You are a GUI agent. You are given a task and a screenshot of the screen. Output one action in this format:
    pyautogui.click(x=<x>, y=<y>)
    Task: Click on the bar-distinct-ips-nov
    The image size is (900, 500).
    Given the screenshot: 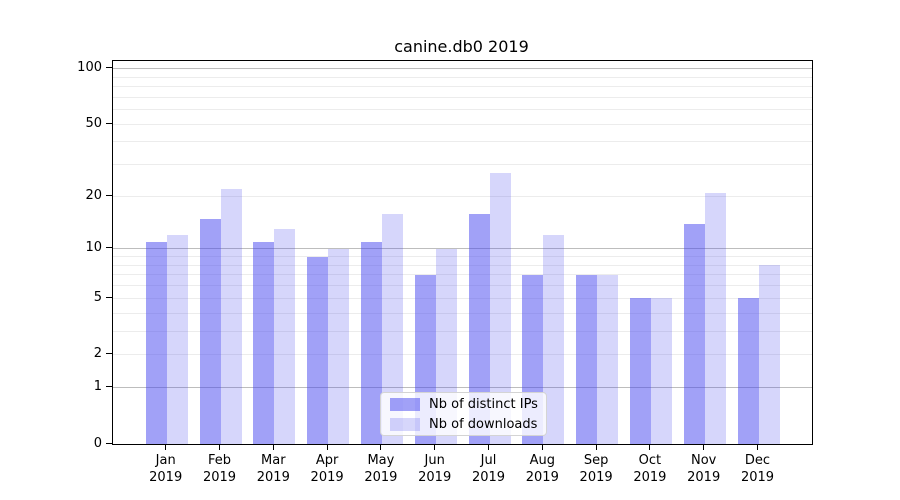 What is the action you would take?
    pyautogui.click(x=694, y=333)
    